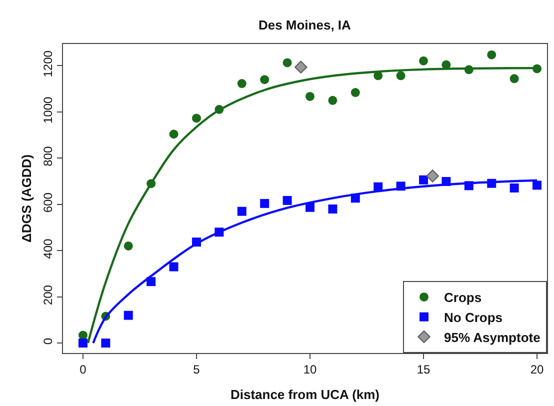 This screenshot has width=554, height=406. I want to click on y-tick-label: 0, so click(48, 341).